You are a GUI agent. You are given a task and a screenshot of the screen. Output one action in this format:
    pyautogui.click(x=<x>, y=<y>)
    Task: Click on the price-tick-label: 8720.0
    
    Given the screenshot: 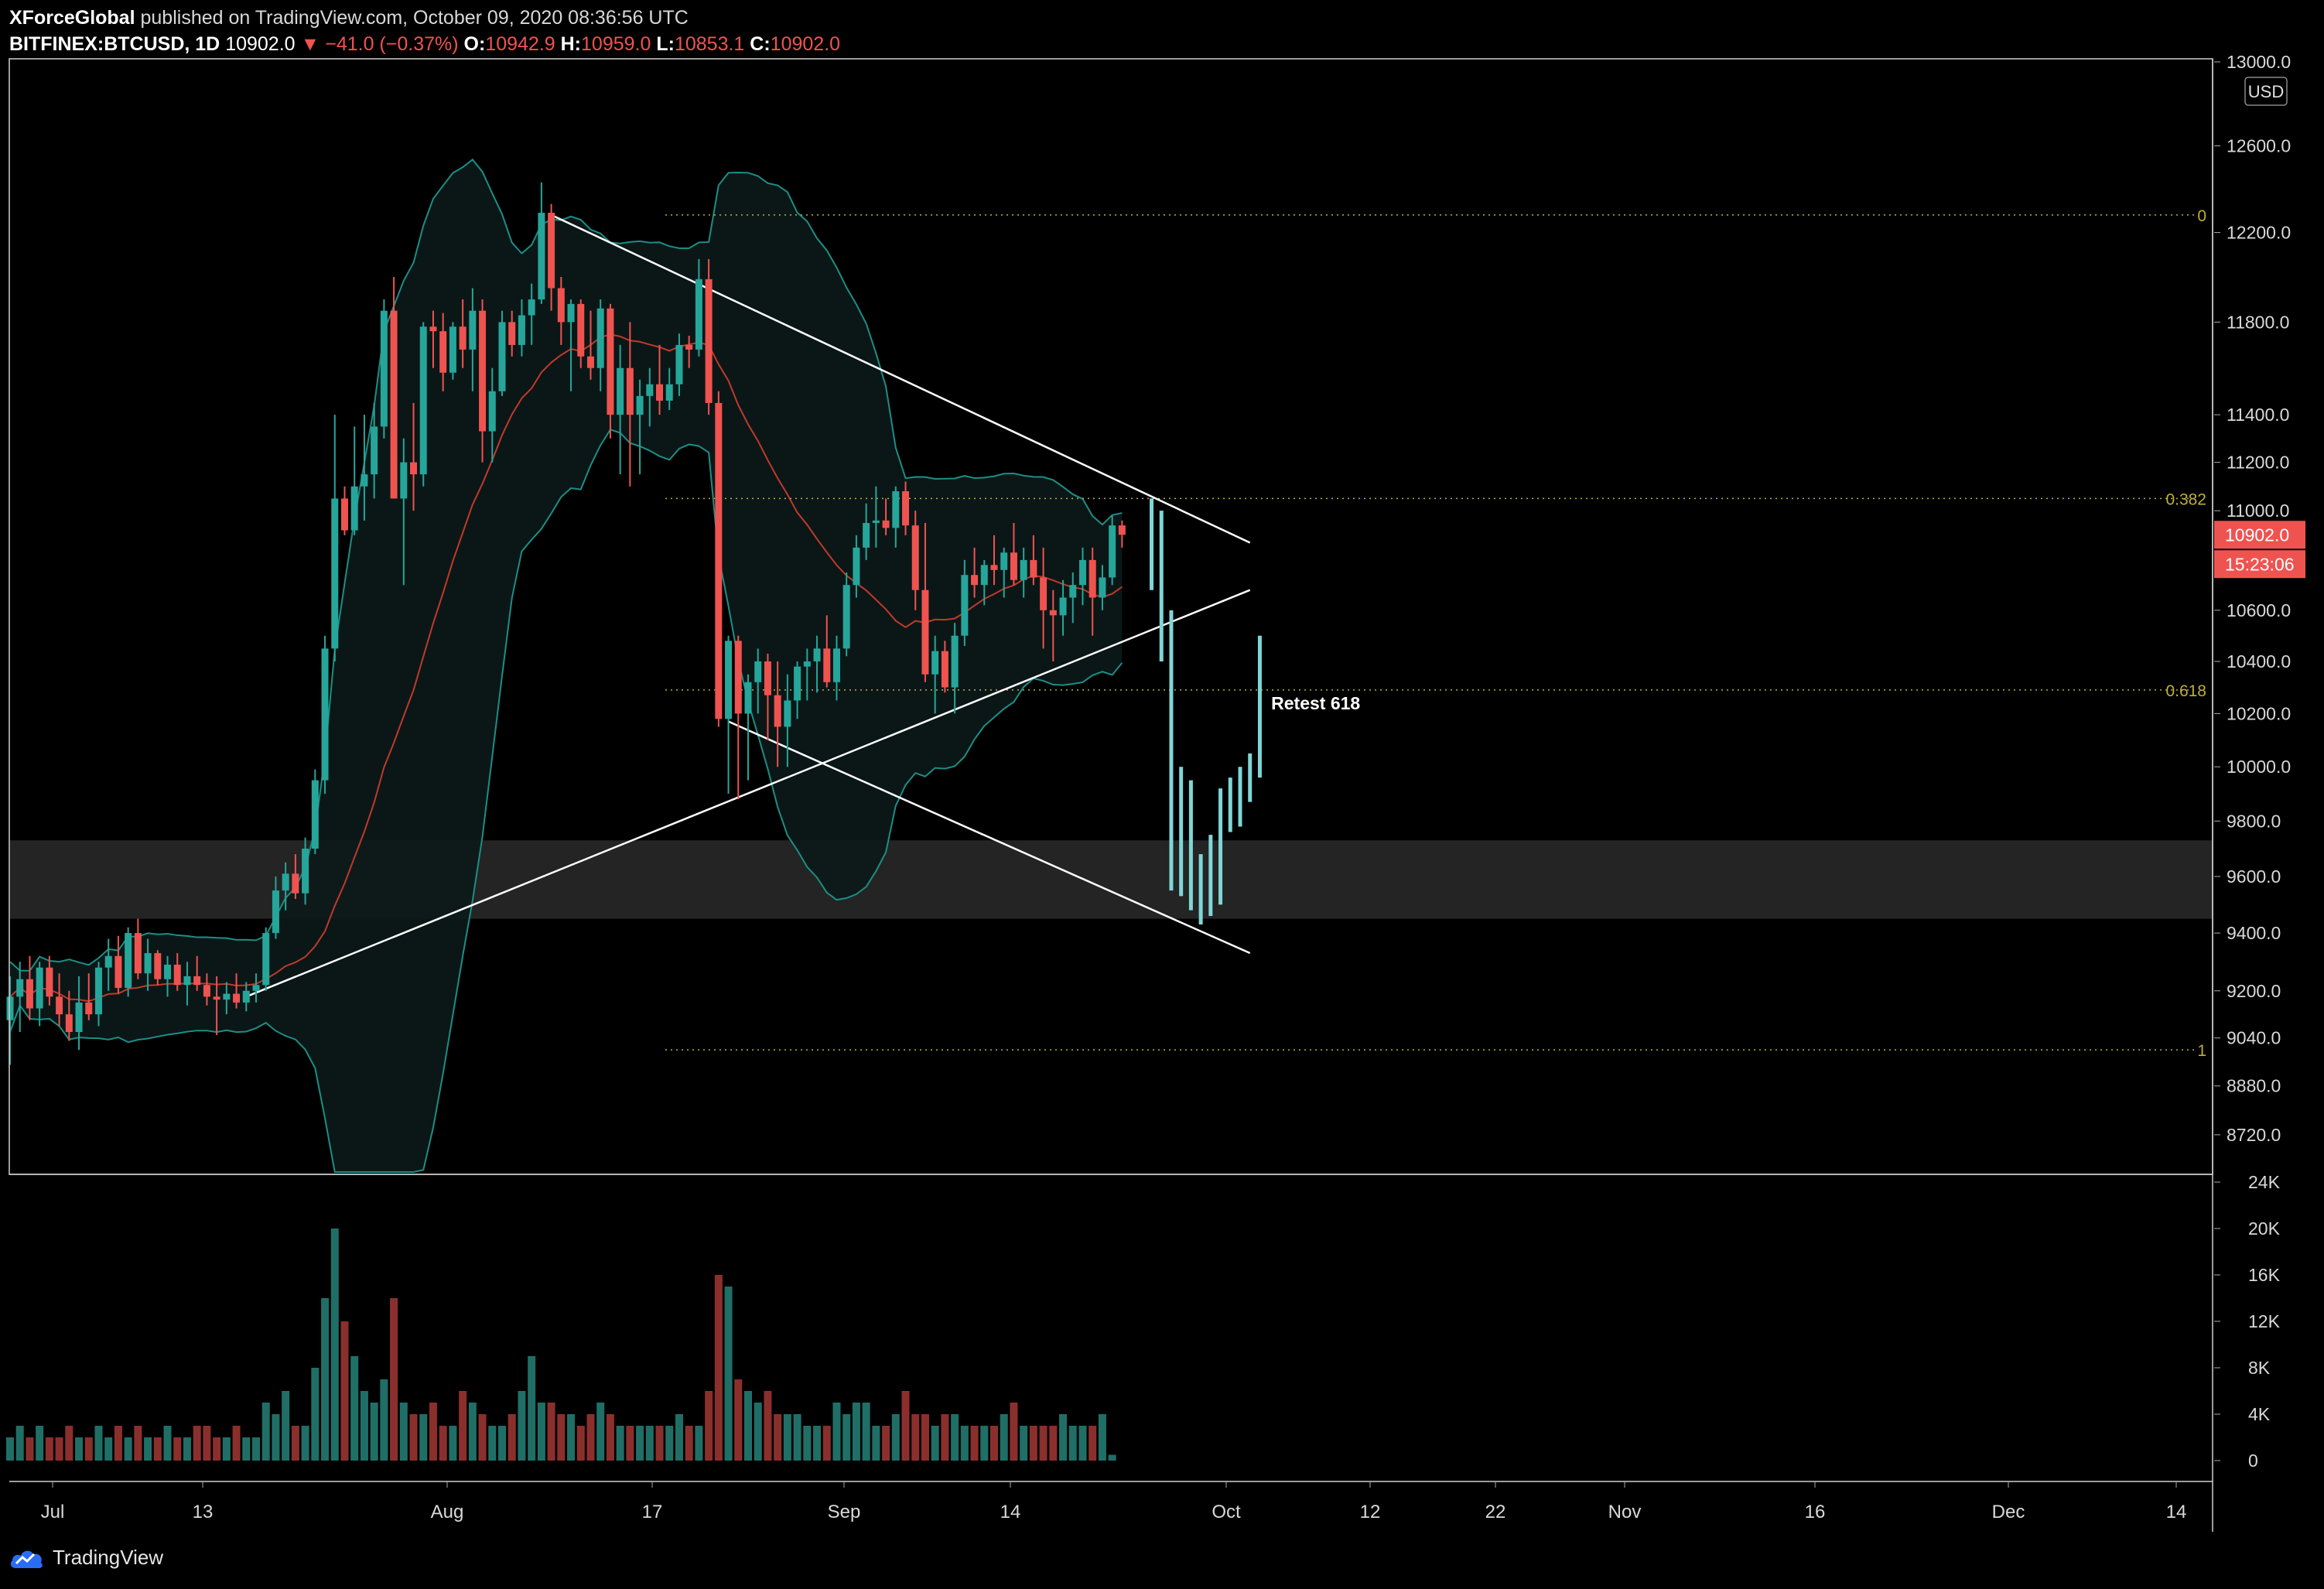 What is the action you would take?
    pyautogui.click(x=2254, y=1135)
    